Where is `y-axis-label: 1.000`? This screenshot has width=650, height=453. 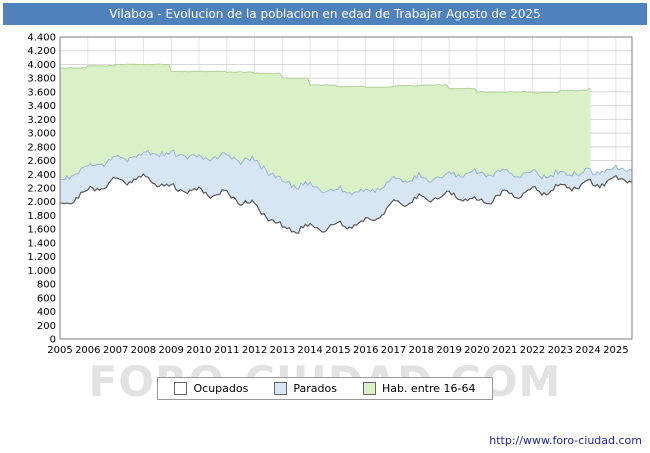
y-axis-label: 1.000 is located at coordinates (41, 271).